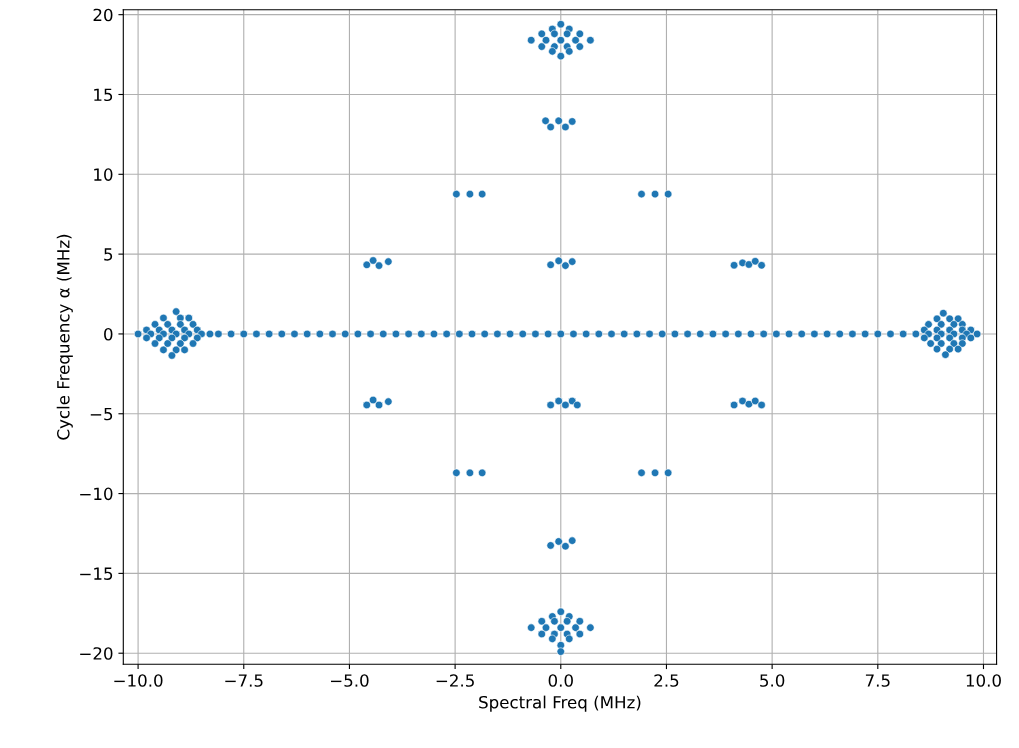 The image size is (1019, 748). Describe the element at coordinates (64, 337) in the screenshot. I see `y-axis-title: Cycle Frequency α (MHz)` at that location.